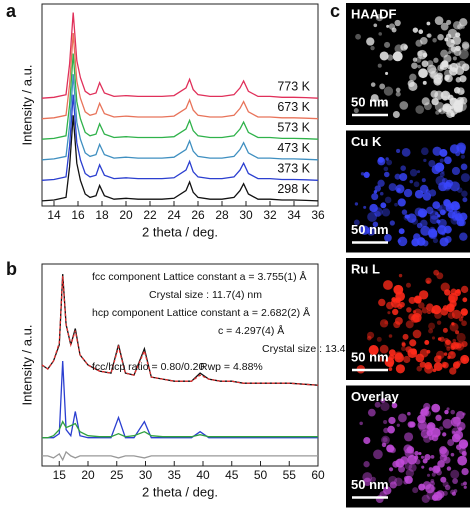 Image resolution: width=474 pixels, height=513 pixels. I want to click on x-axis-label: 2 theta / deg., so click(180, 231).